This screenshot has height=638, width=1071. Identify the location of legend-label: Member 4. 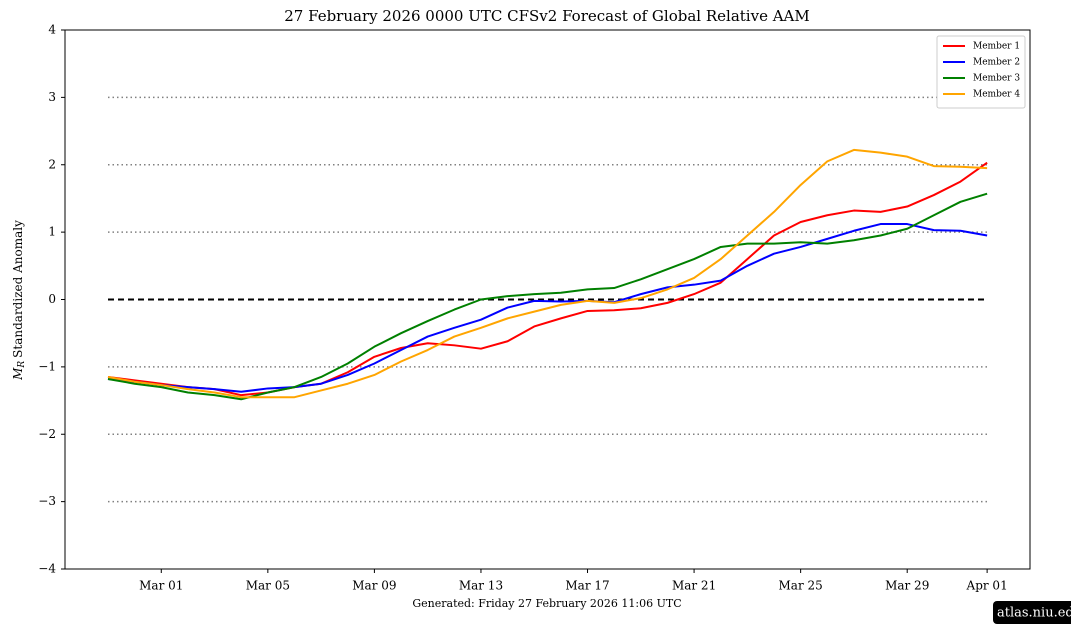
(996, 95).